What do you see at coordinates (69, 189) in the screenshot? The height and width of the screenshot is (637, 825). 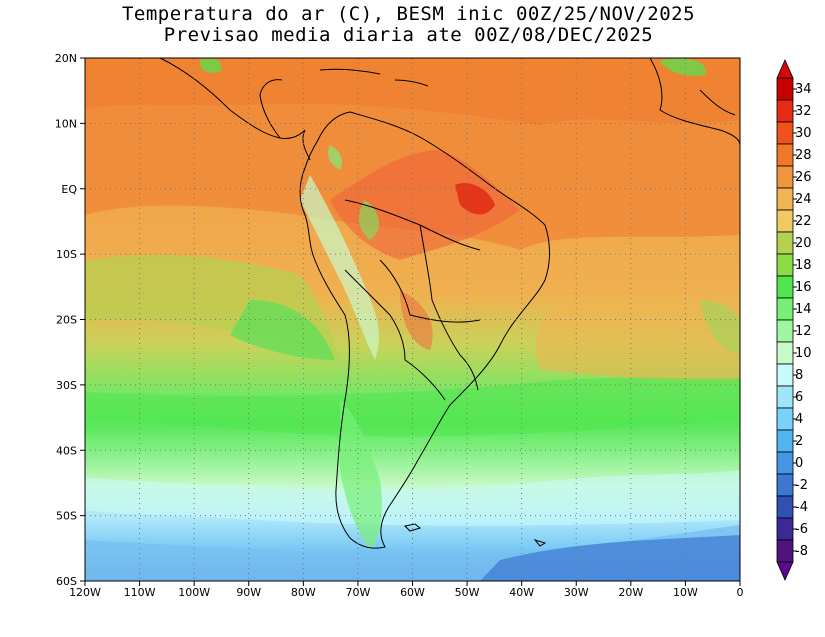 I see `lat-tick-label: EQ` at bounding box center [69, 189].